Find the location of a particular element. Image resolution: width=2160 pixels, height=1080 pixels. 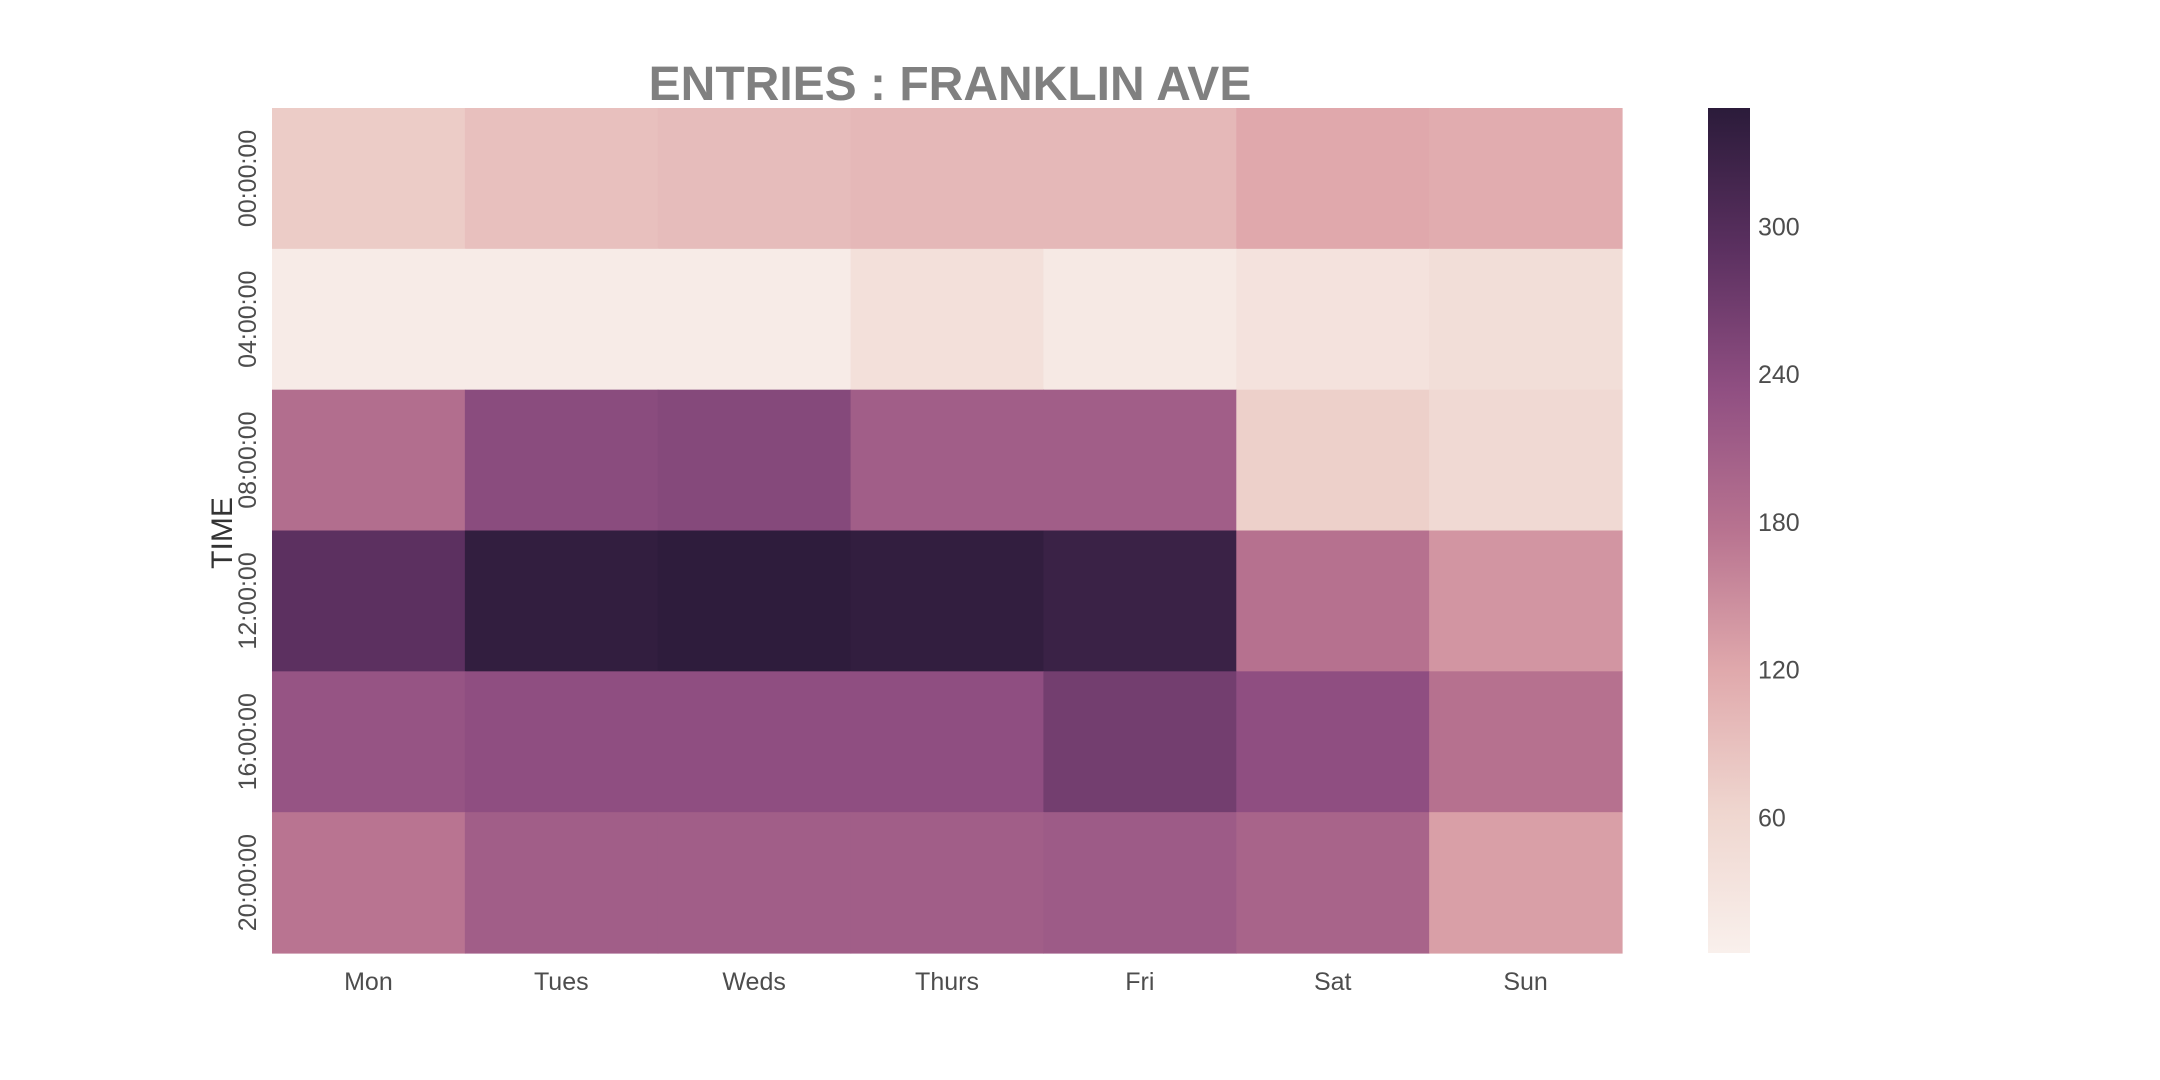

colorbar-tick-label: 180 is located at coordinates (1779, 523).